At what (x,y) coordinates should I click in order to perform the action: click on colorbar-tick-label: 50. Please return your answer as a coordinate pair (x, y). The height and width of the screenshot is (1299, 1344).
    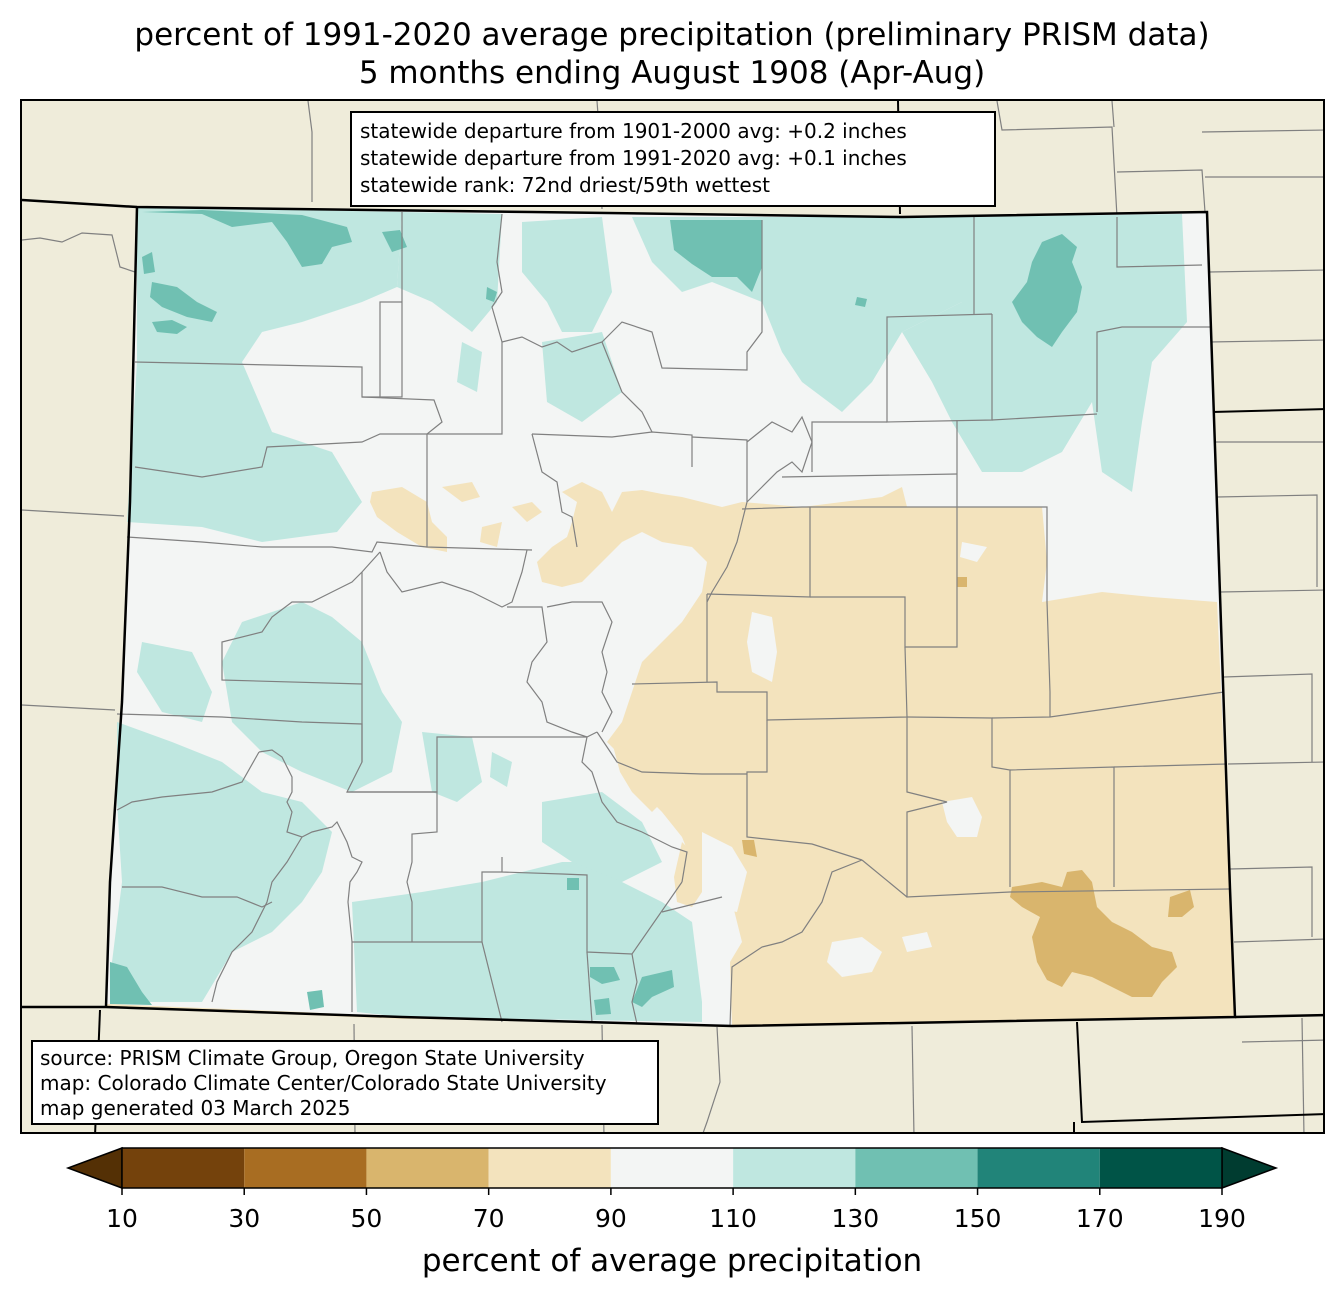
    Looking at the image, I should click on (366, 1218).